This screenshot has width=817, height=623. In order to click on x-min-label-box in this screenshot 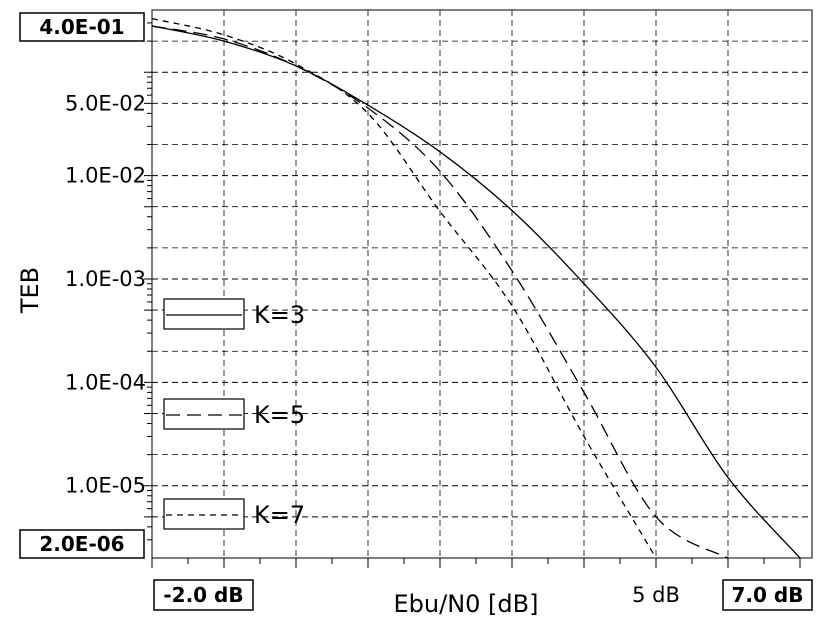, I will do `click(203, 595)`.